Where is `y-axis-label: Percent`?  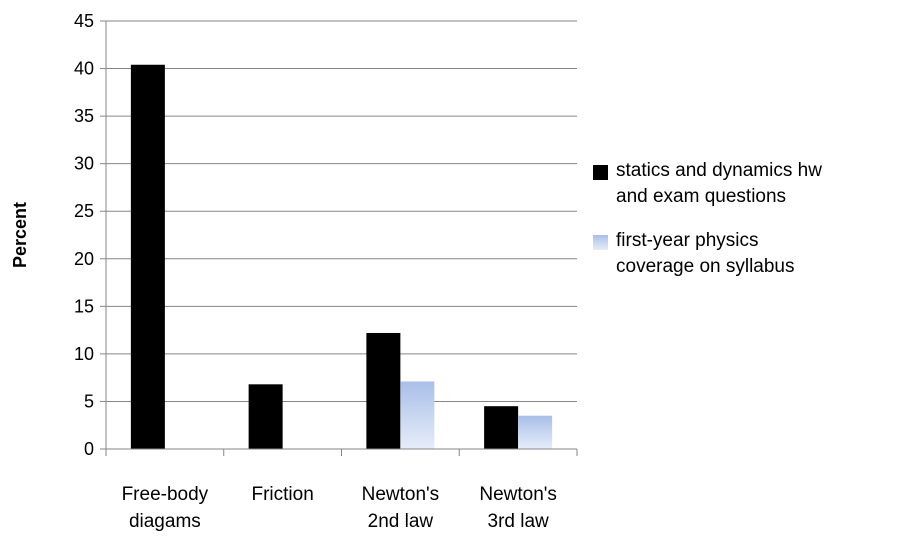 y-axis-label: Percent is located at coordinates (20, 235).